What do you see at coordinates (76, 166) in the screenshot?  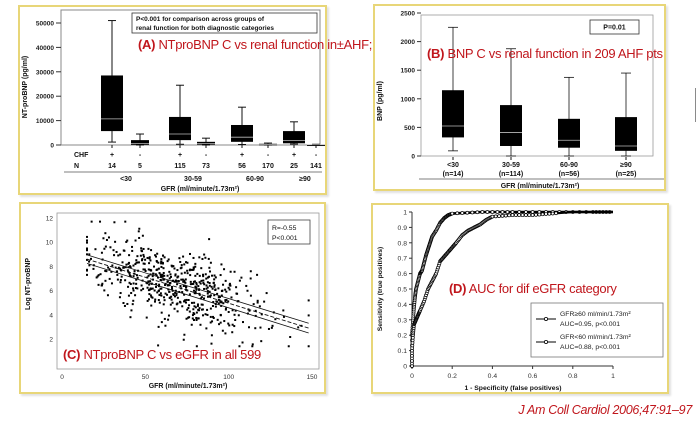 I see `n-row-label: N` at bounding box center [76, 166].